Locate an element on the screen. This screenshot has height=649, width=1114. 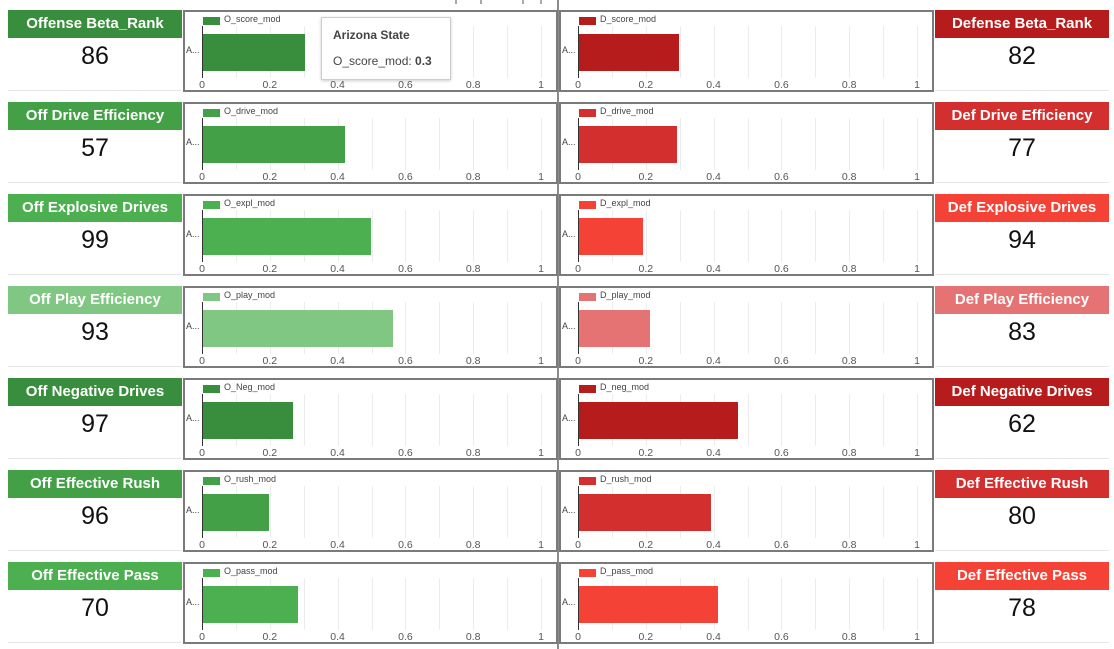
off-chart: O_play_mod A... 0 0.2 0.4 0.6 0.8 1 is located at coordinates (370, 327).